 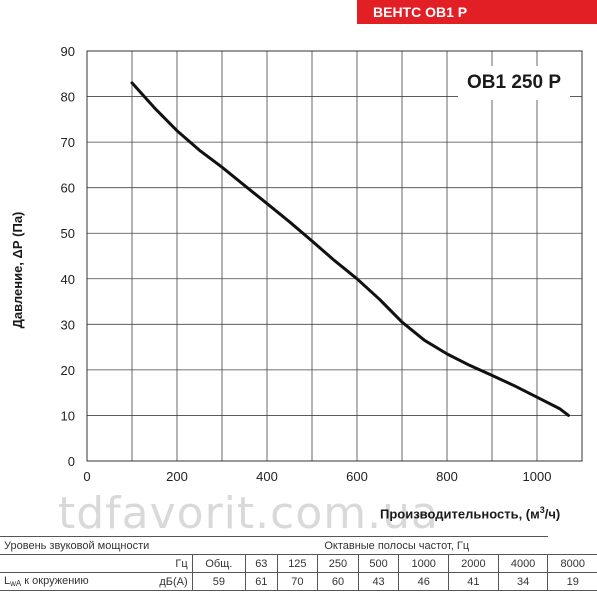 What do you see at coordinates (473, 563) in the screenshot?
I see `freq-cell: 2000` at bounding box center [473, 563].